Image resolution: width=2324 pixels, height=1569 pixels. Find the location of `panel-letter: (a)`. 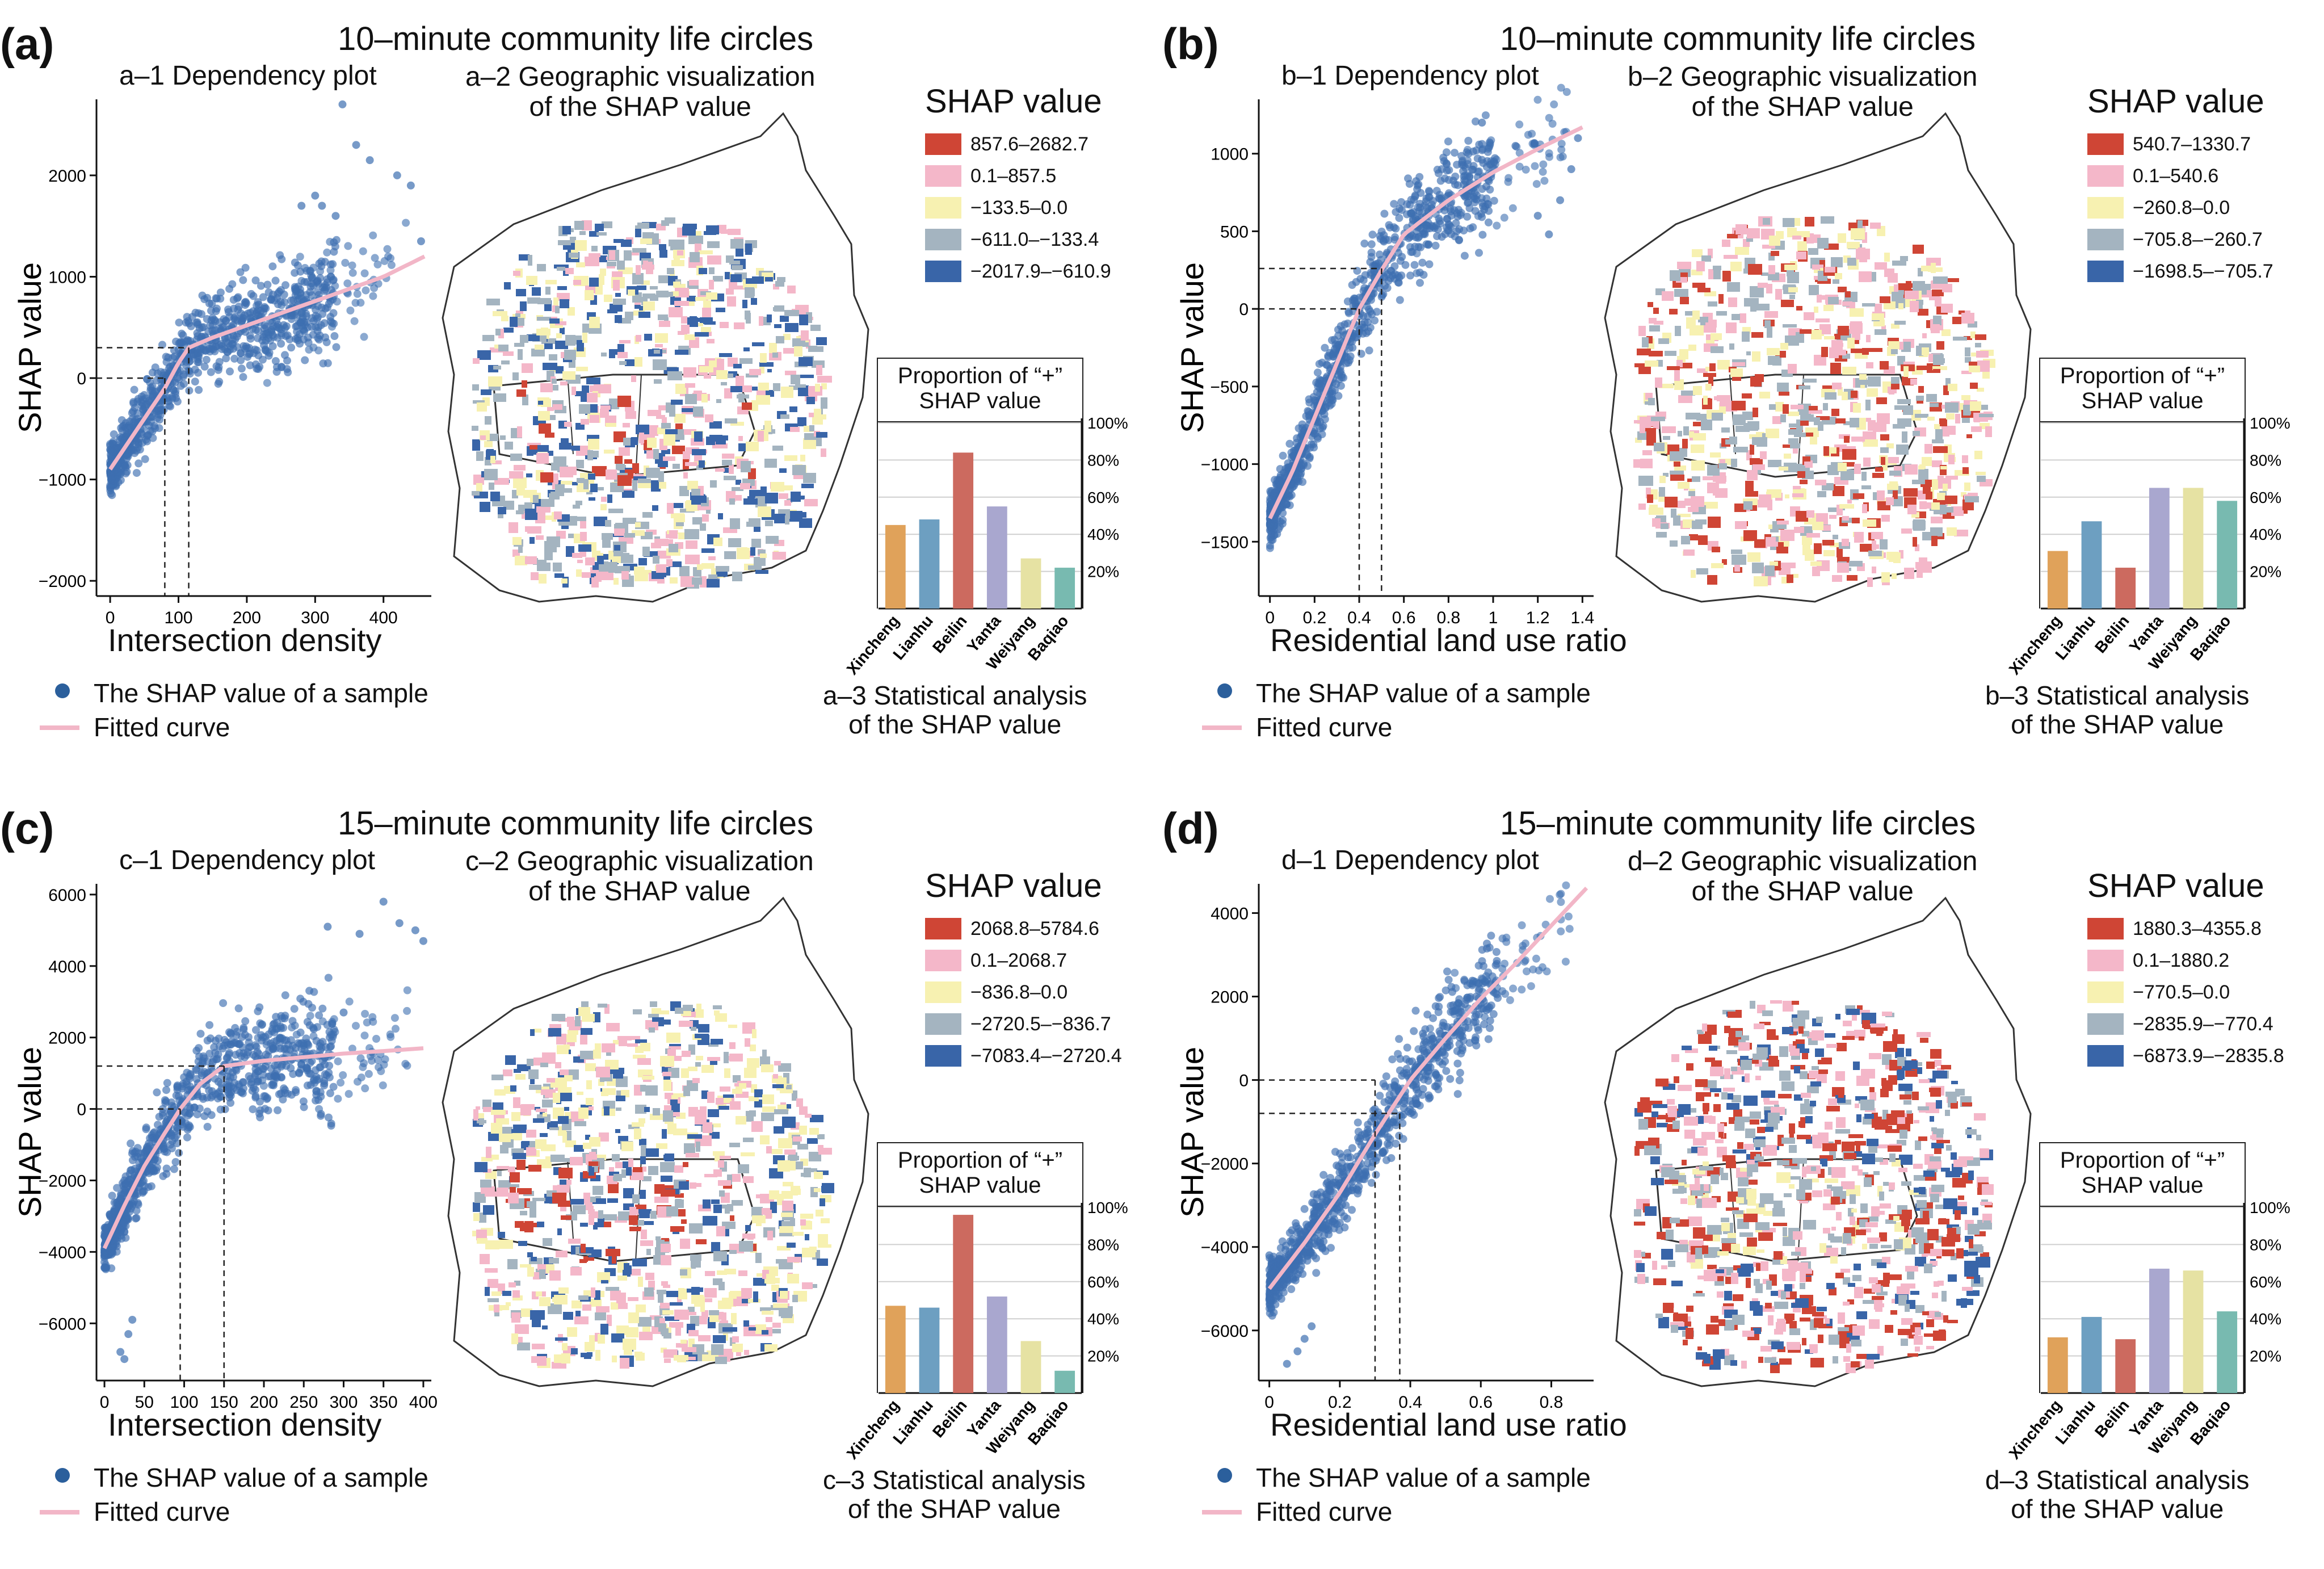

panel-letter: (a) is located at coordinates (27, 44).